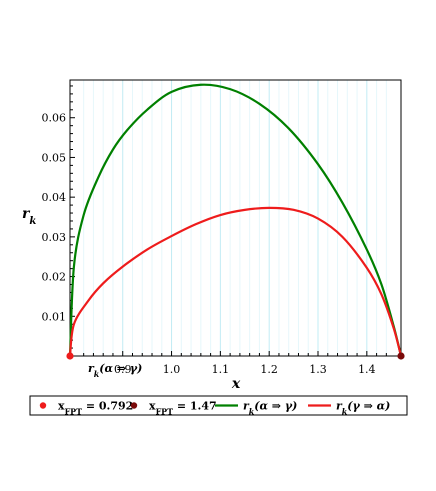 The height and width of the screenshot is (491, 436). I want to click on y-tick-label: 0.01, so click(54, 316).